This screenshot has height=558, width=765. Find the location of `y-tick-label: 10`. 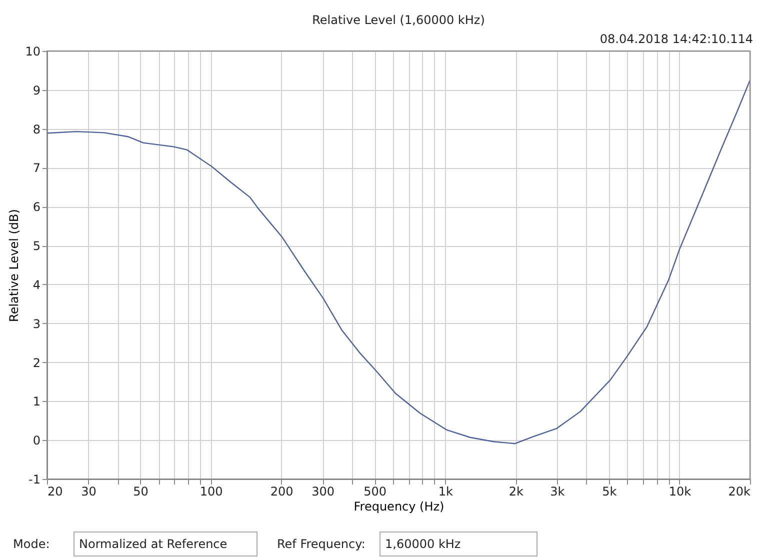

y-tick-label: 10 is located at coordinates (32, 51).